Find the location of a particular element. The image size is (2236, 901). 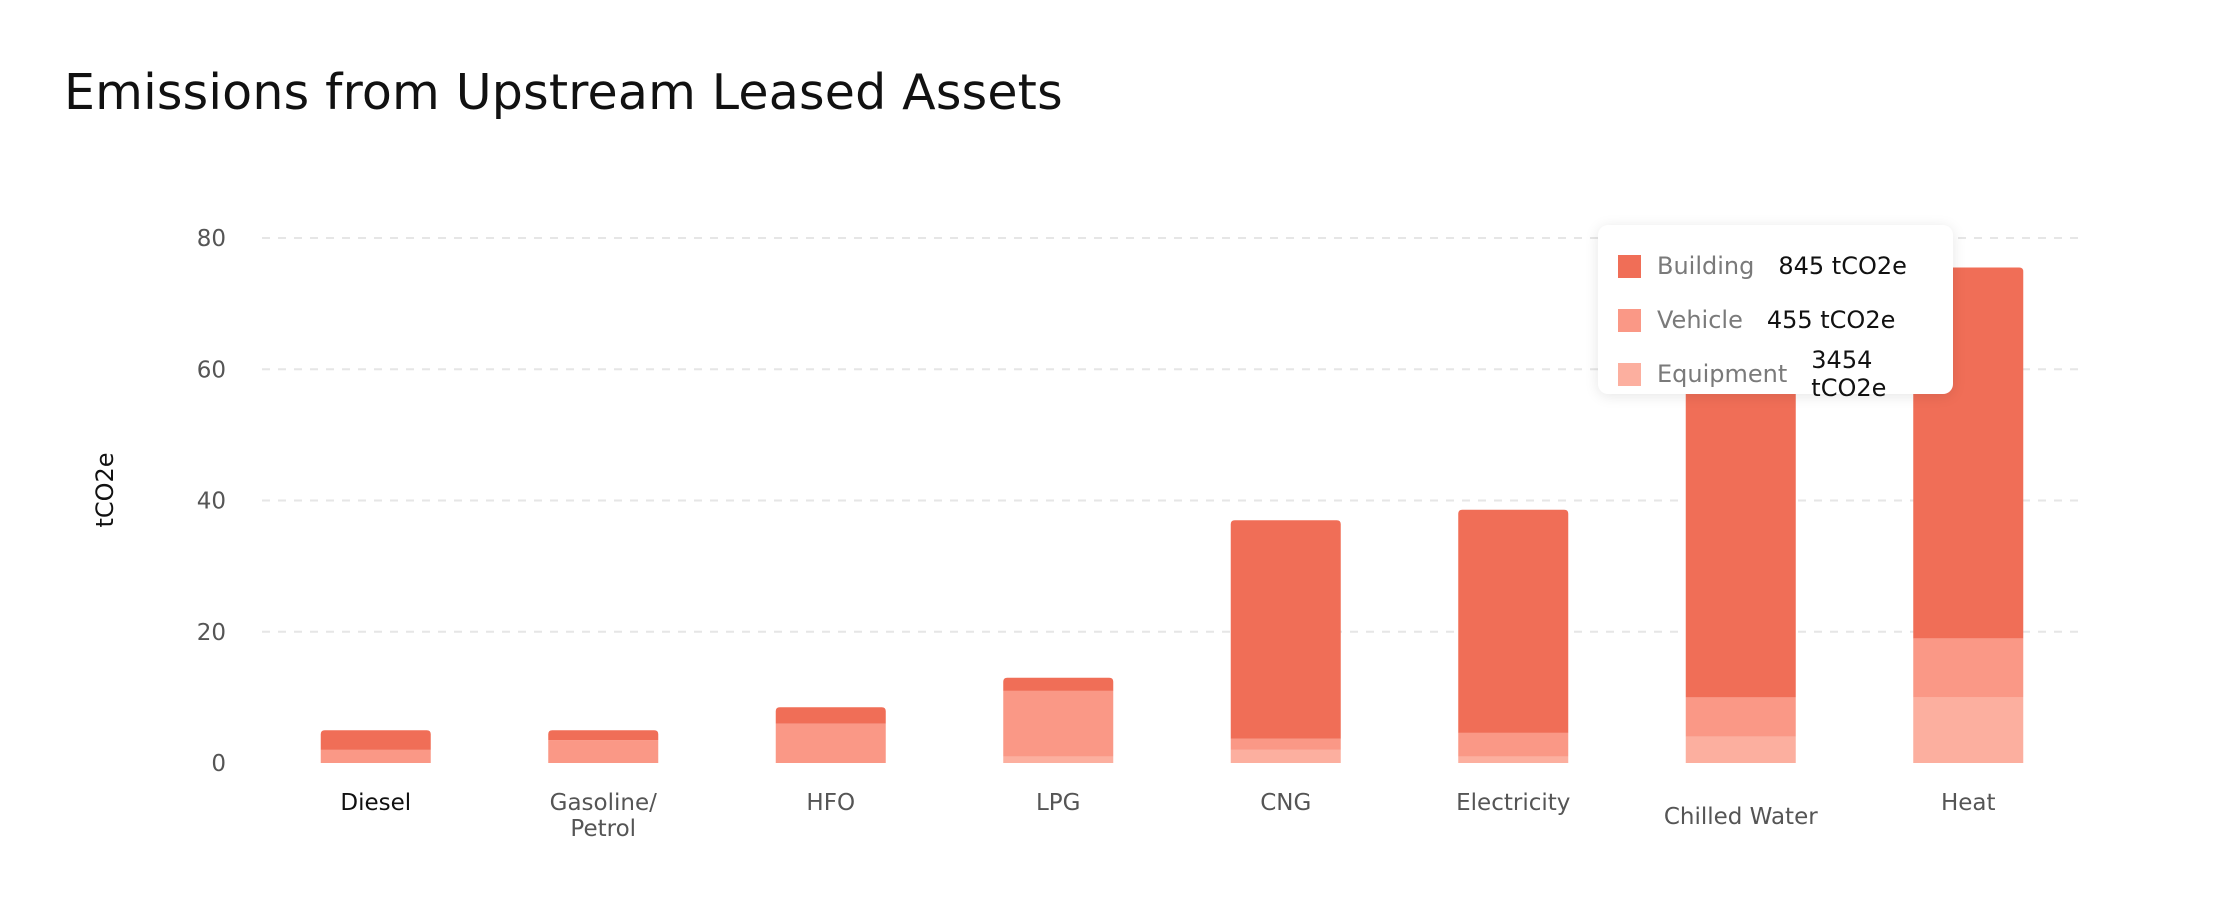

x-tick-label: Electricity is located at coordinates (1513, 803).